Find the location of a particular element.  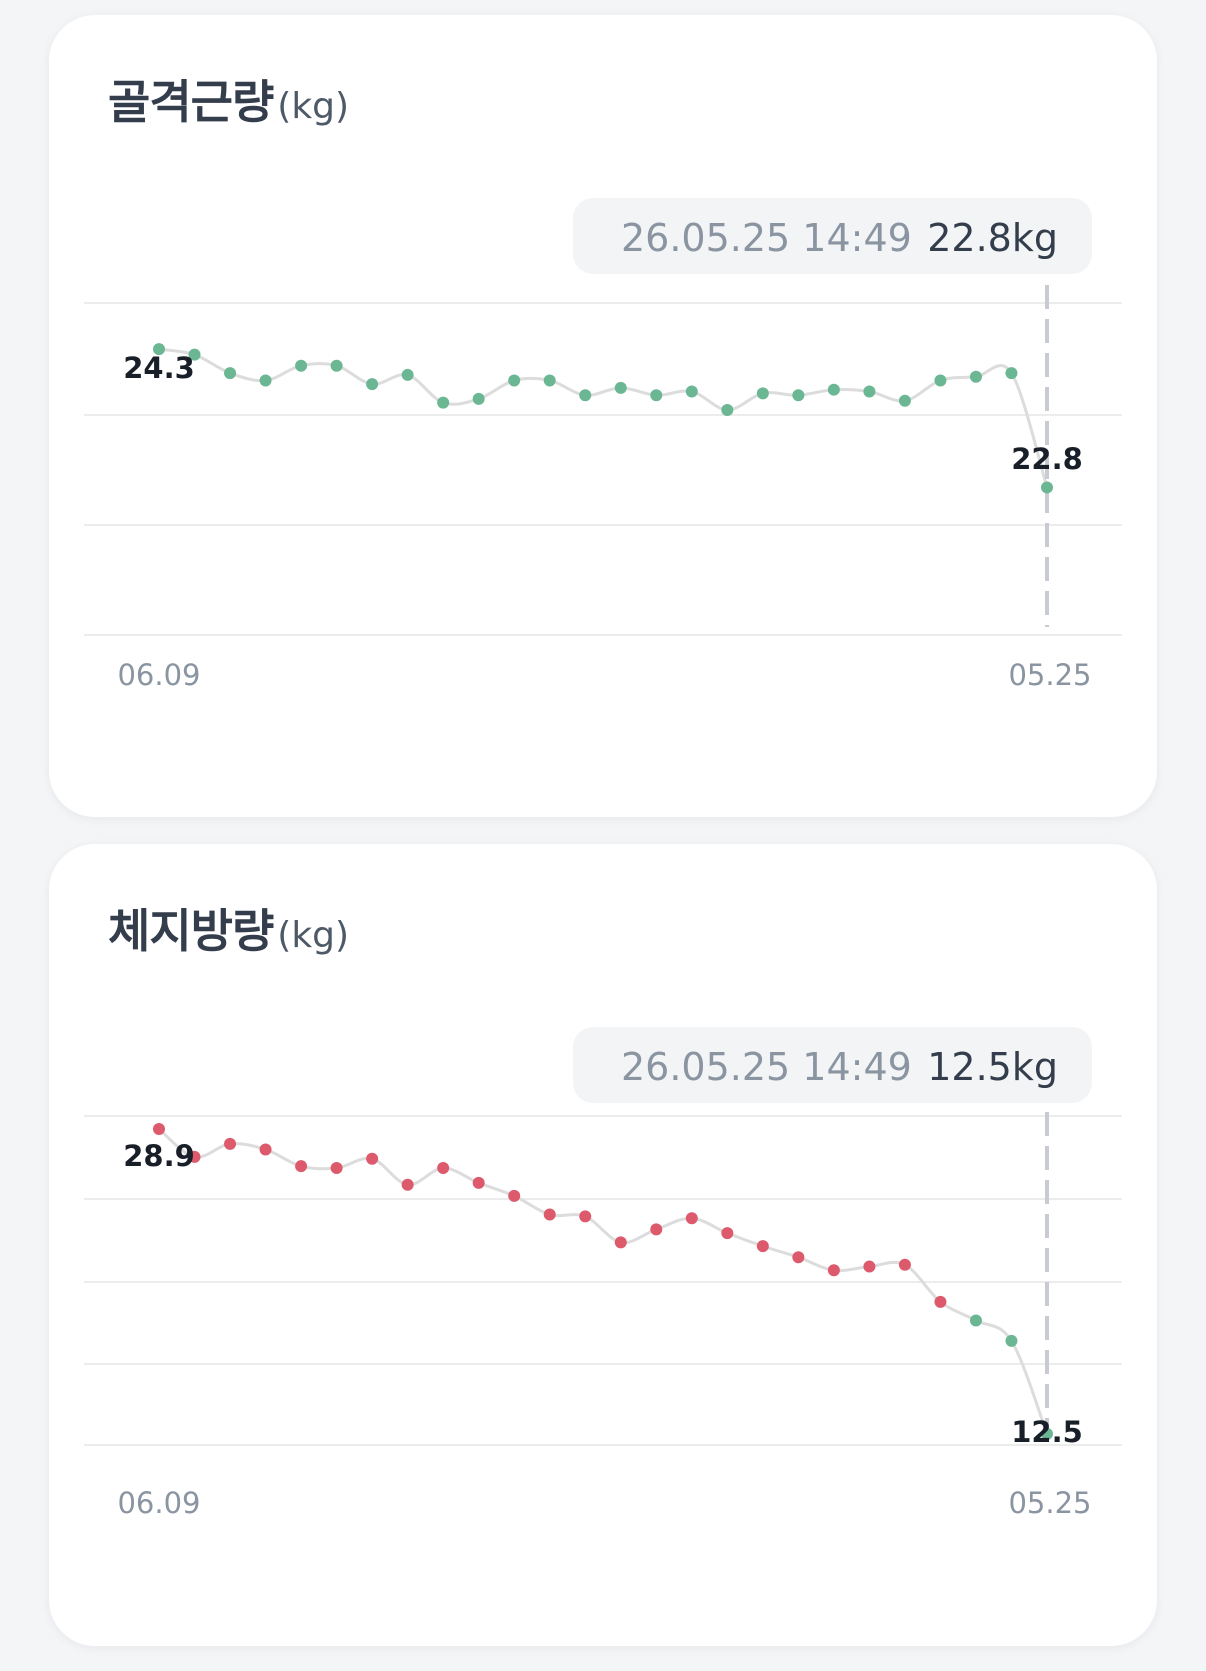

card-title-text: 골격근량 is located at coordinates (191, 102).